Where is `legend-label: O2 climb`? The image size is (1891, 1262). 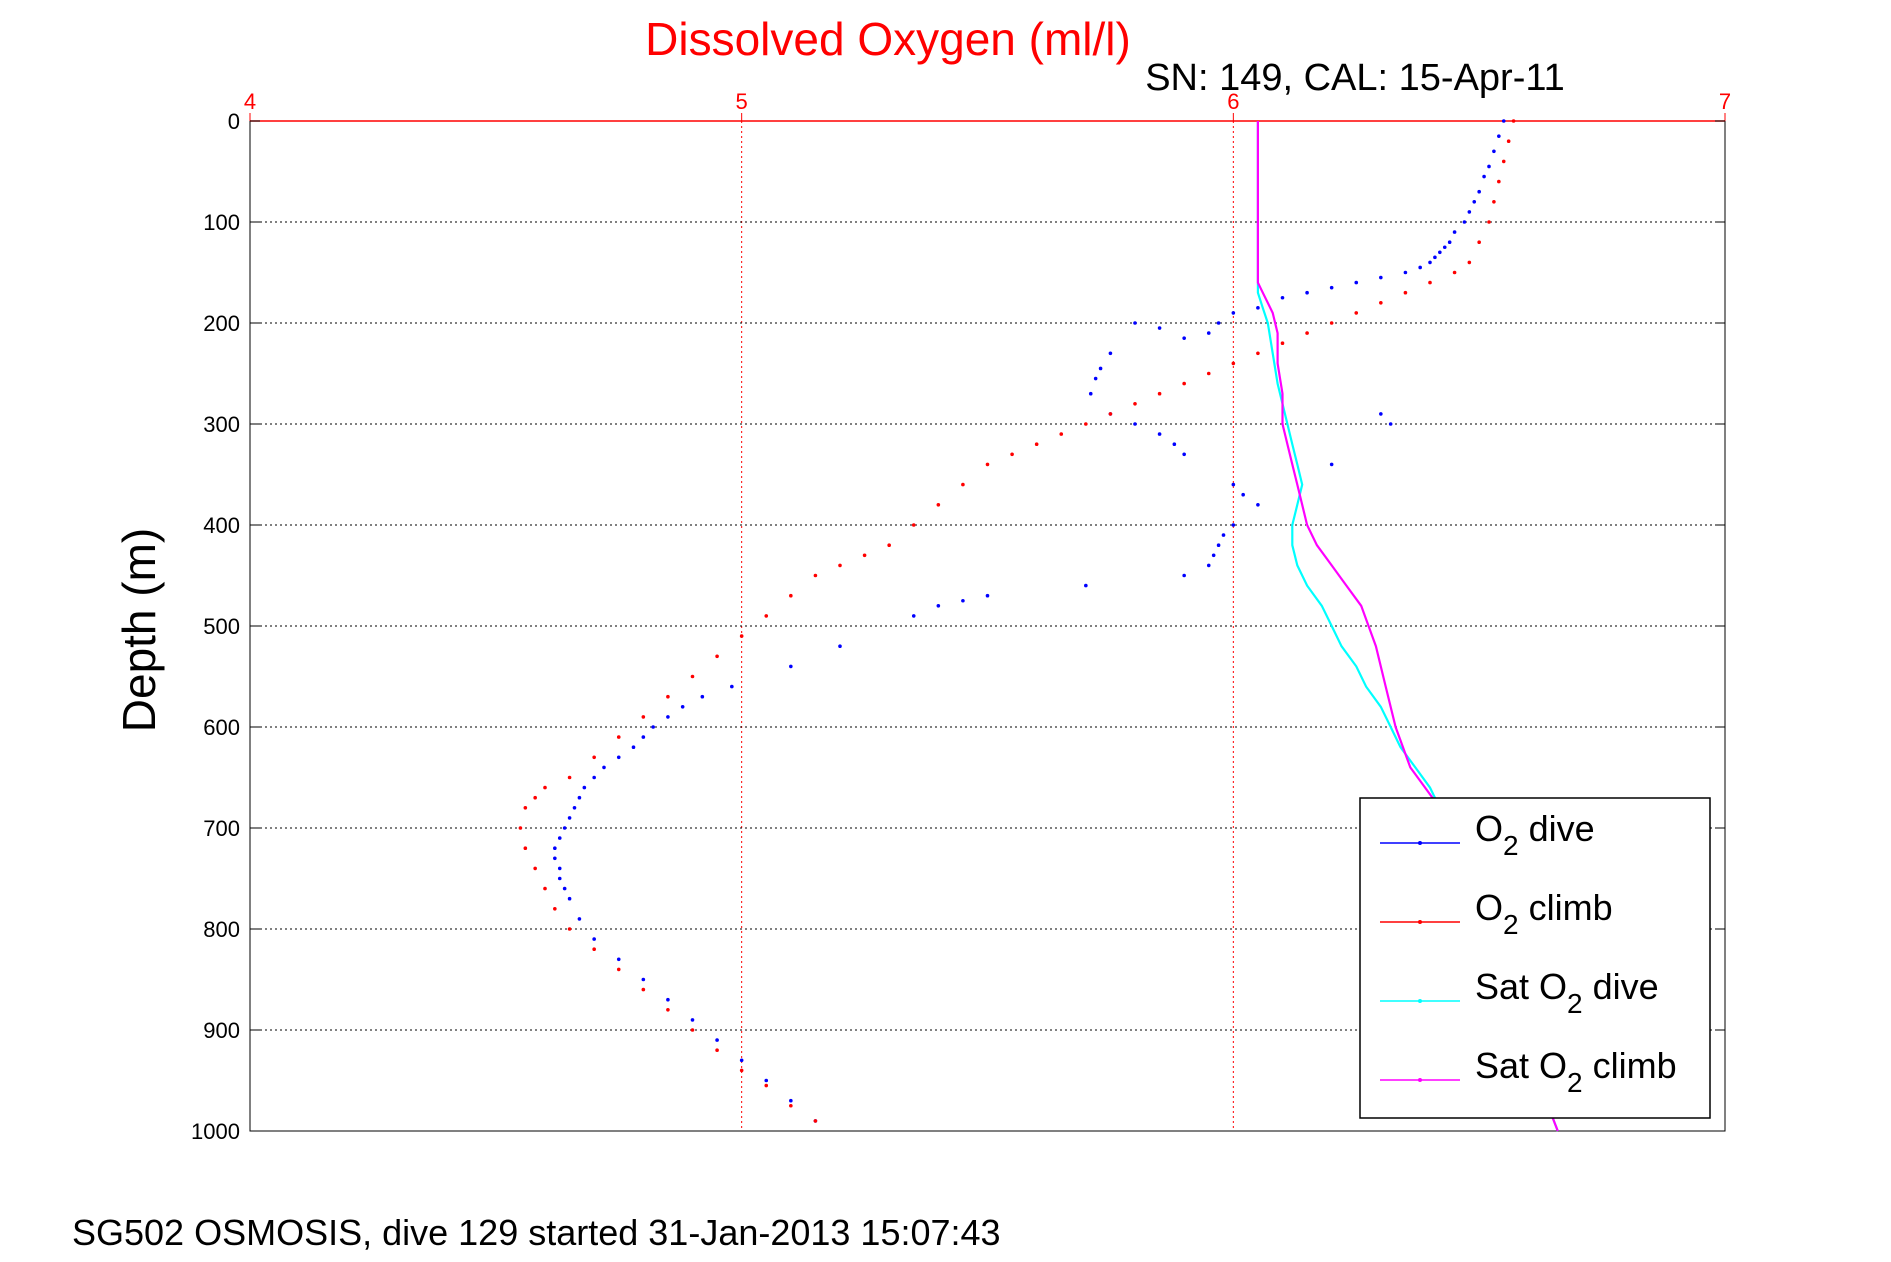
legend-label: O2 climb is located at coordinates (1544, 913).